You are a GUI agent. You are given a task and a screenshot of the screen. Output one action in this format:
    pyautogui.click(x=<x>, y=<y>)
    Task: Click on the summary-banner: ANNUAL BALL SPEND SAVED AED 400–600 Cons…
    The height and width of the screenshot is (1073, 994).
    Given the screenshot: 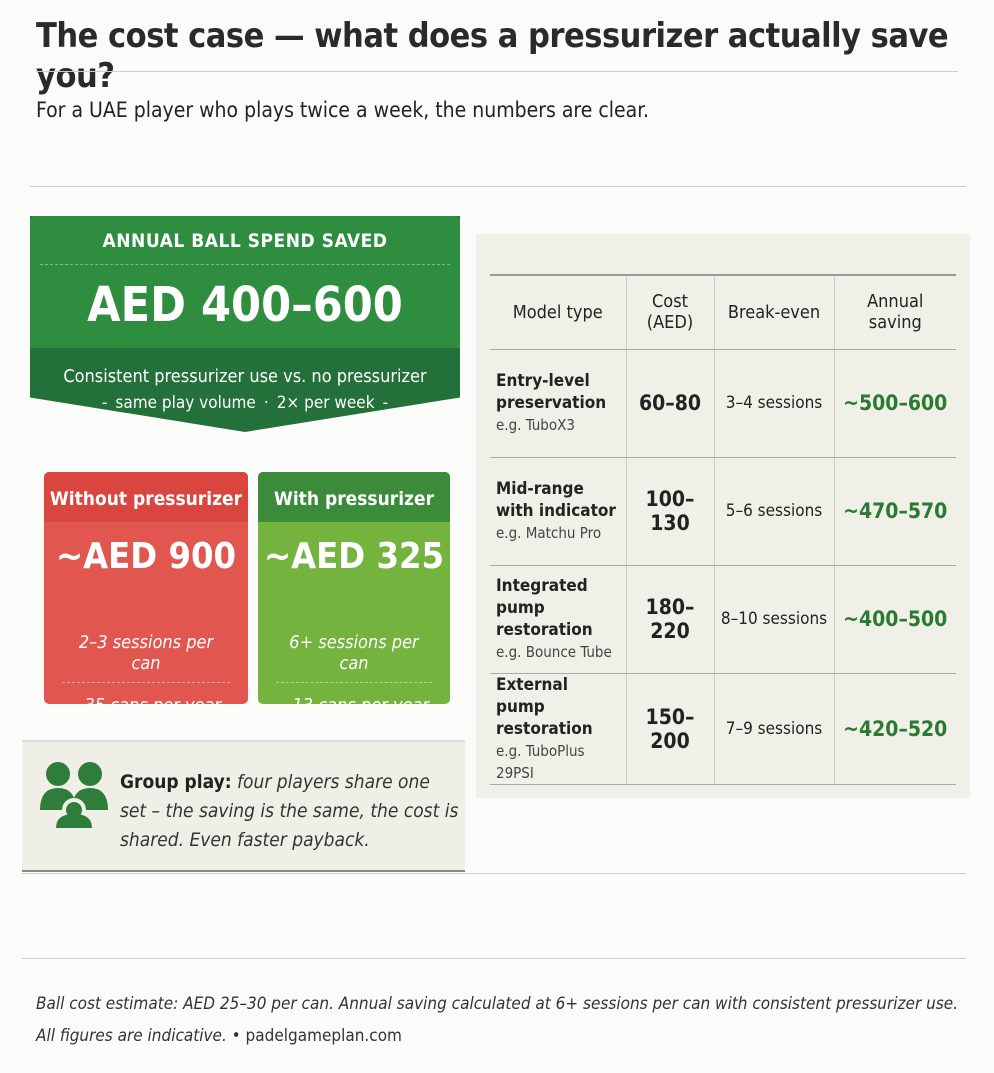 What is the action you would take?
    pyautogui.click(x=245, y=324)
    